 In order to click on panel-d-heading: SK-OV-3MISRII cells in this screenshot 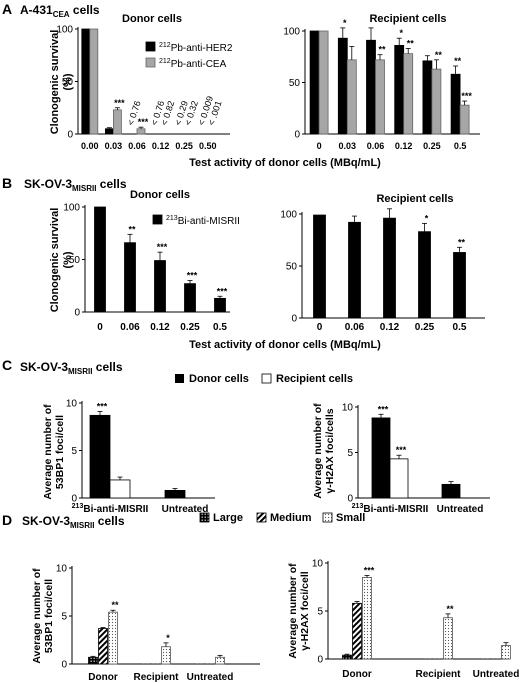, I will do `click(73, 522)`.